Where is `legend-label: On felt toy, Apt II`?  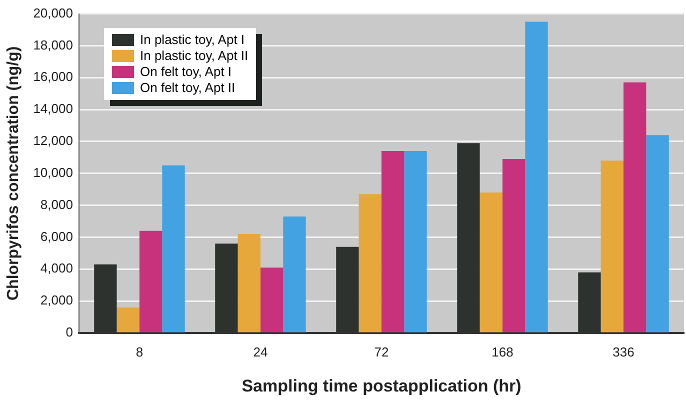 legend-label: On felt toy, Apt II is located at coordinates (188, 88).